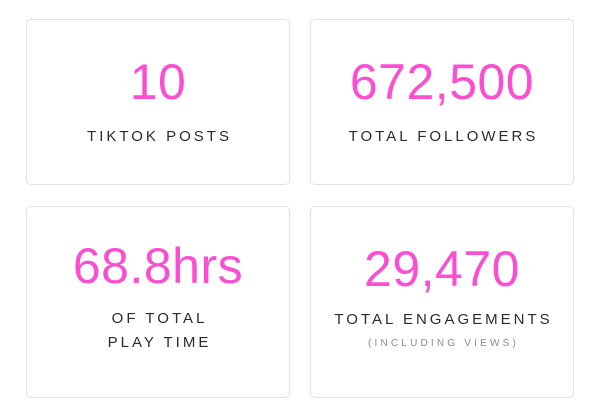 The width and height of the screenshot is (600, 419). Describe the element at coordinates (443, 343) in the screenshot. I see `stat-sublabel: (INCLUDING VIEWS)` at that location.